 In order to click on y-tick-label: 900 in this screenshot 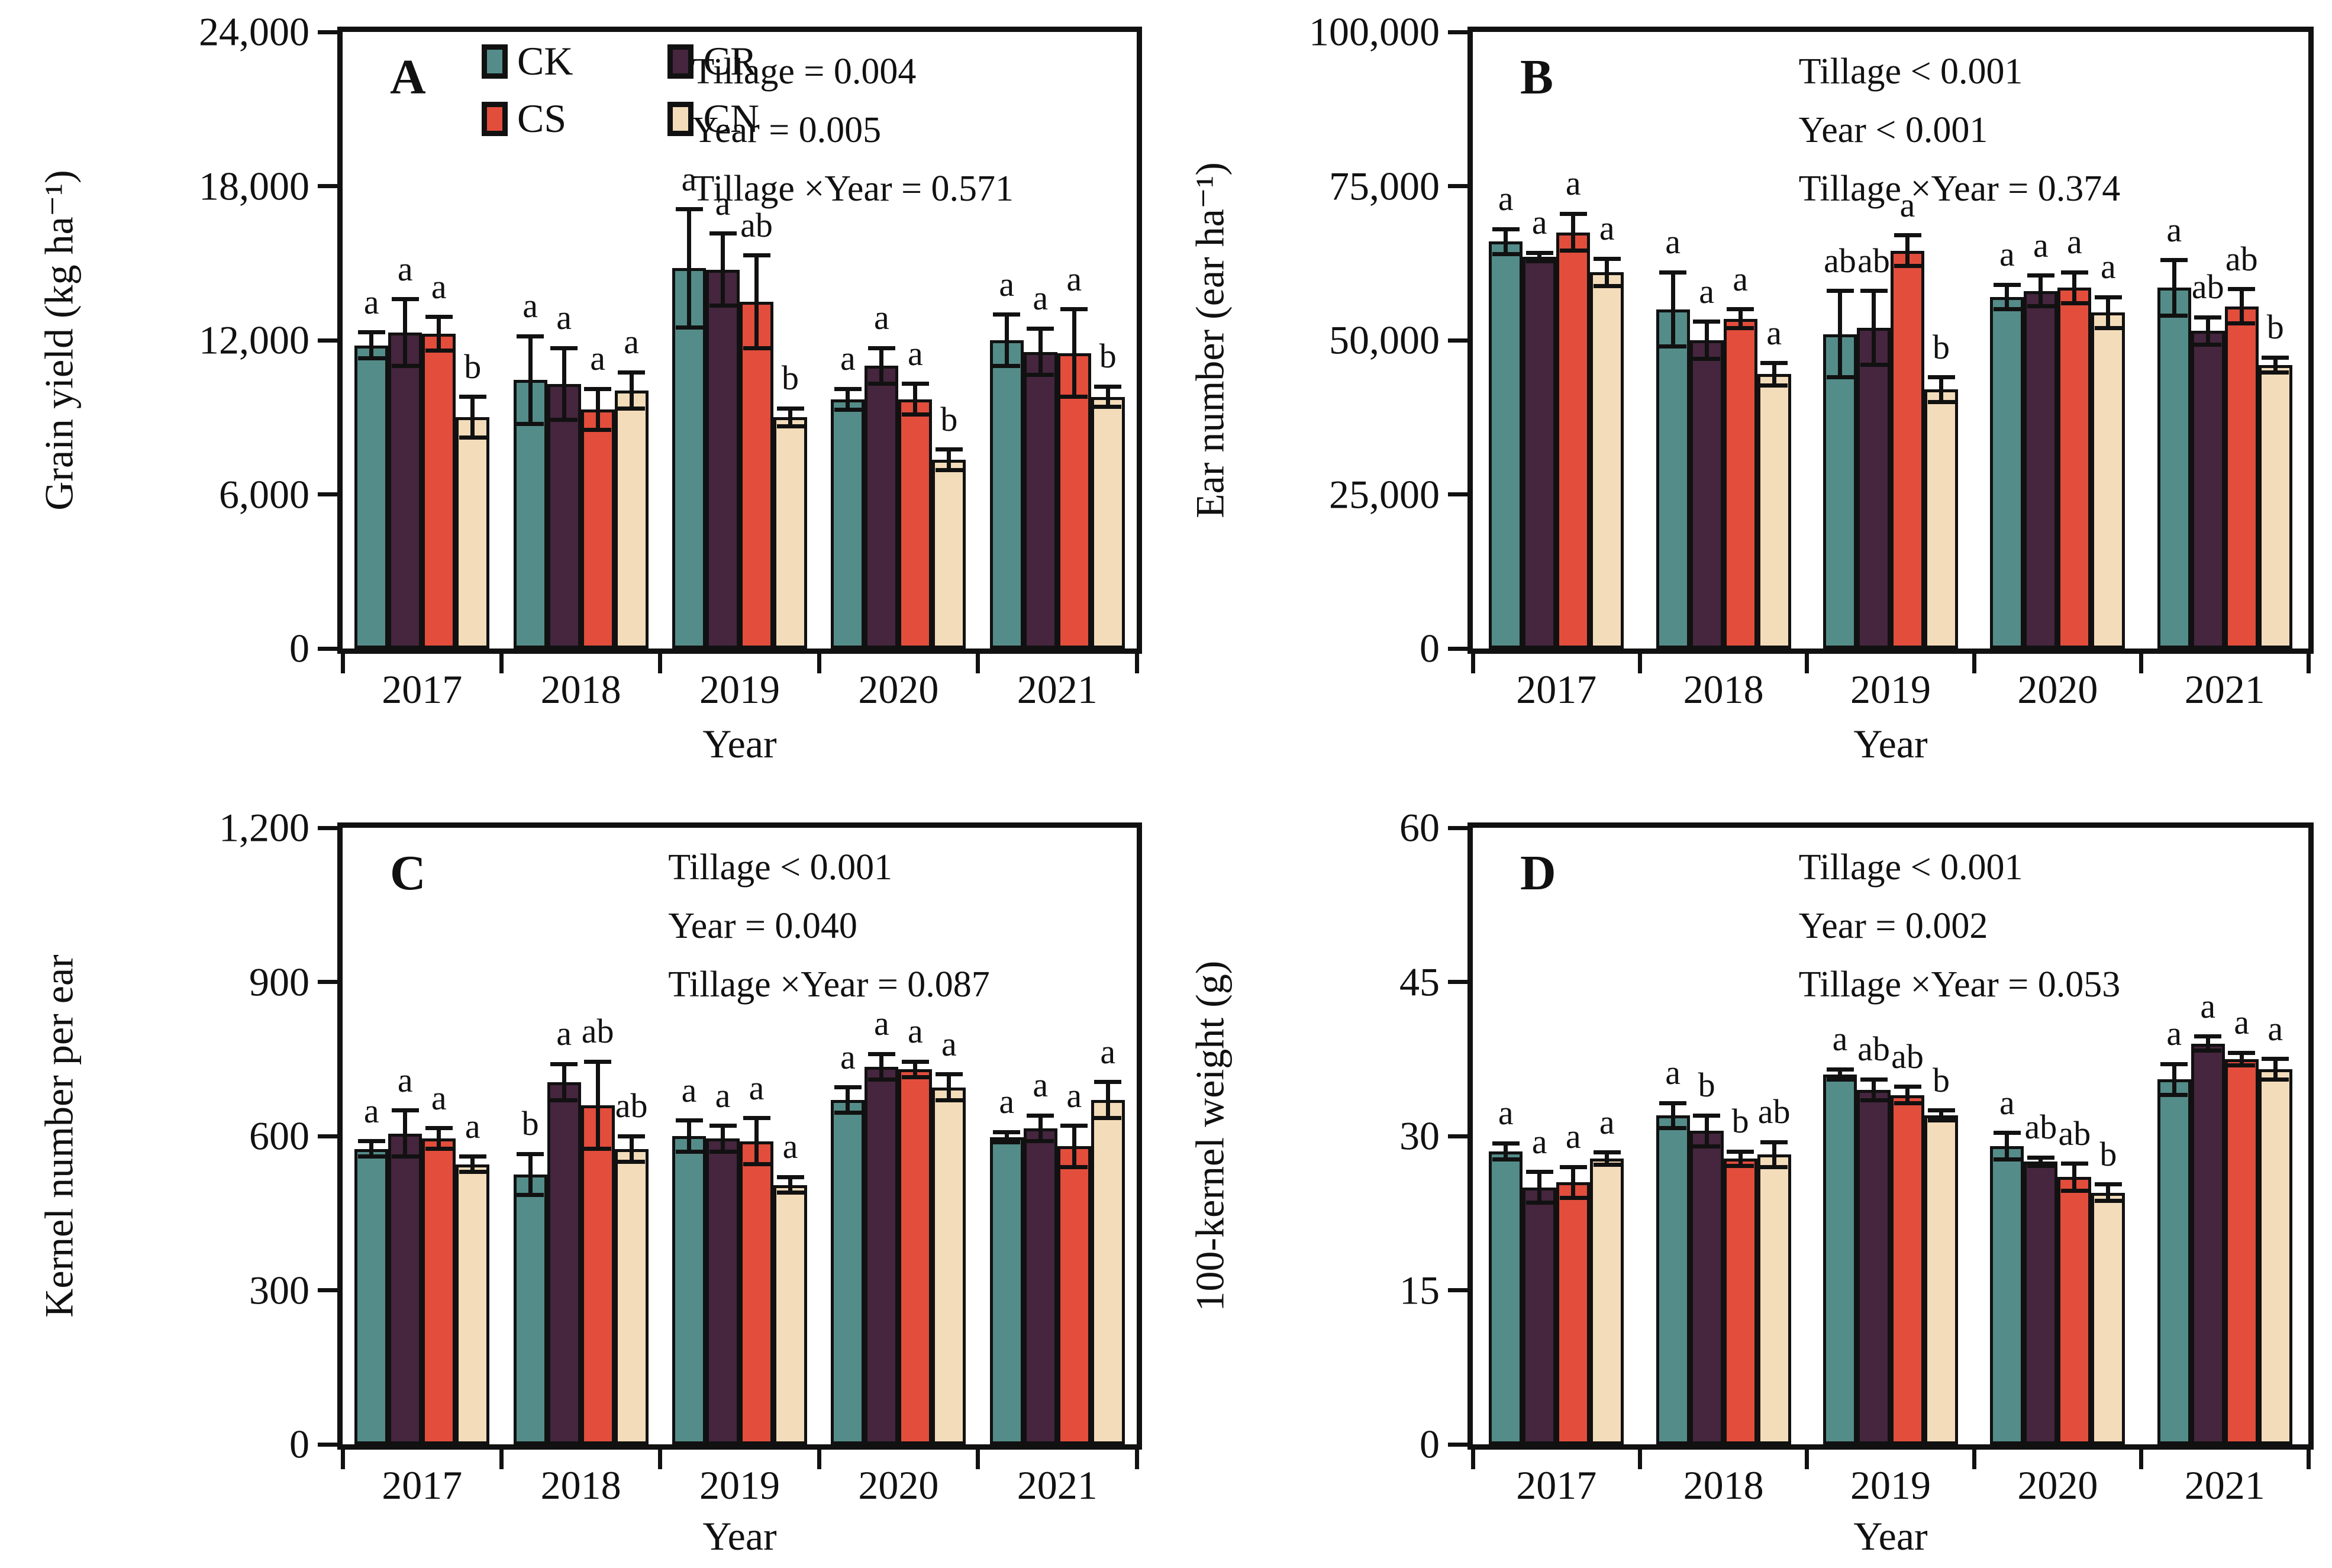, I will do `click(279, 981)`.